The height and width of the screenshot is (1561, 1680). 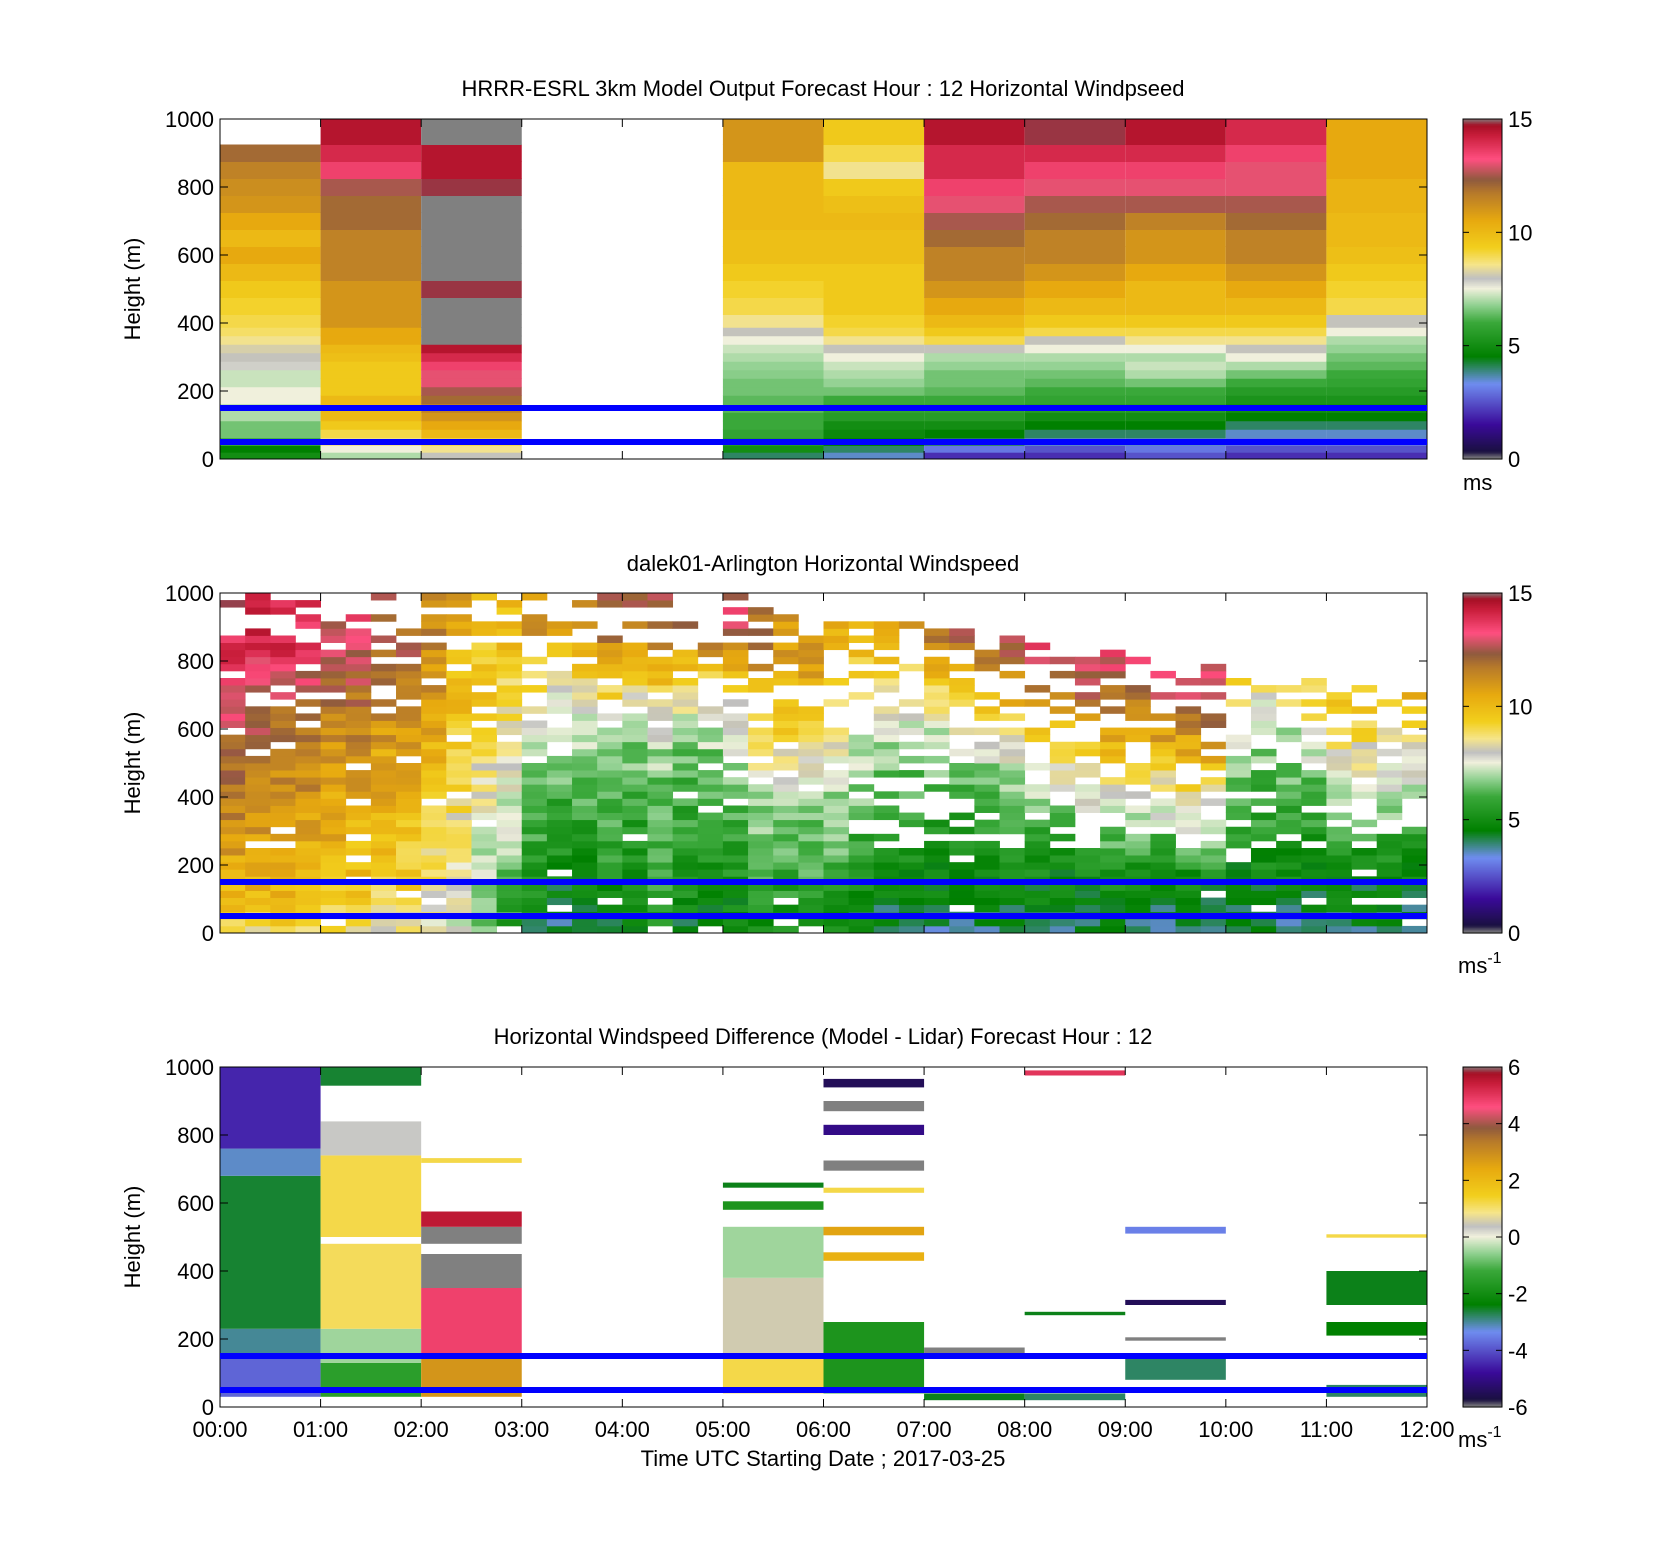 What do you see at coordinates (1514, 933) in the screenshot?
I see `colorbar-tick-label: 0` at bounding box center [1514, 933].